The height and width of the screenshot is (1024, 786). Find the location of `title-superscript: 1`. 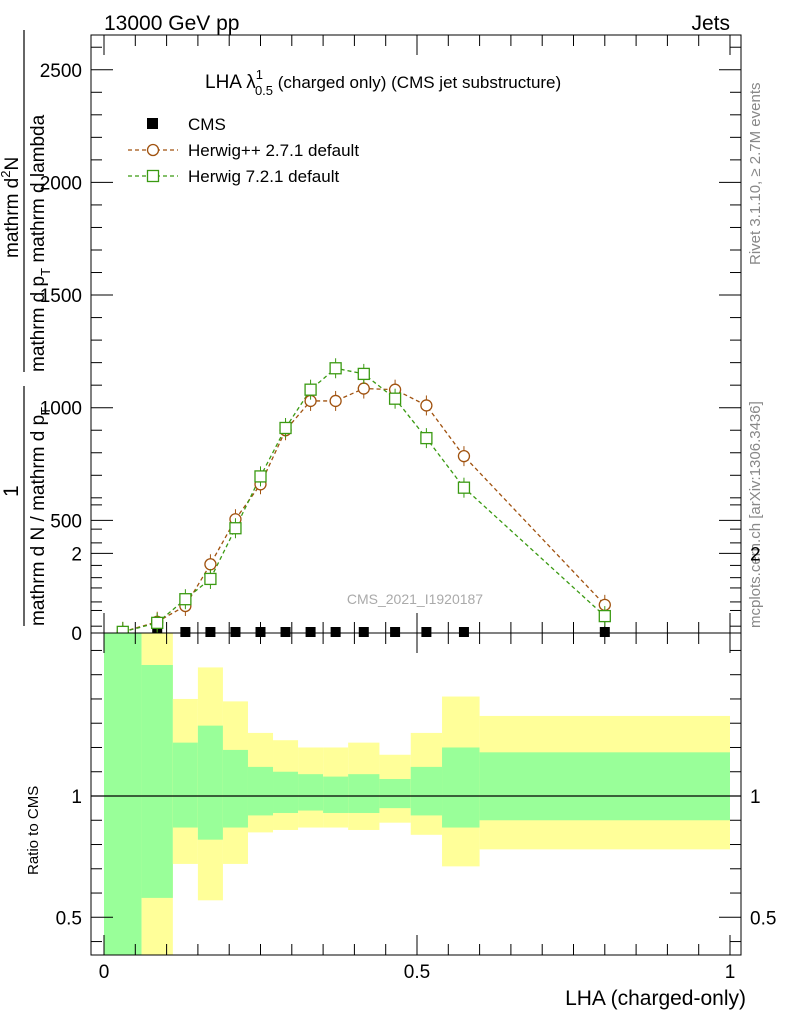

title-superscript: 1 is located at coordinates (259, 74).